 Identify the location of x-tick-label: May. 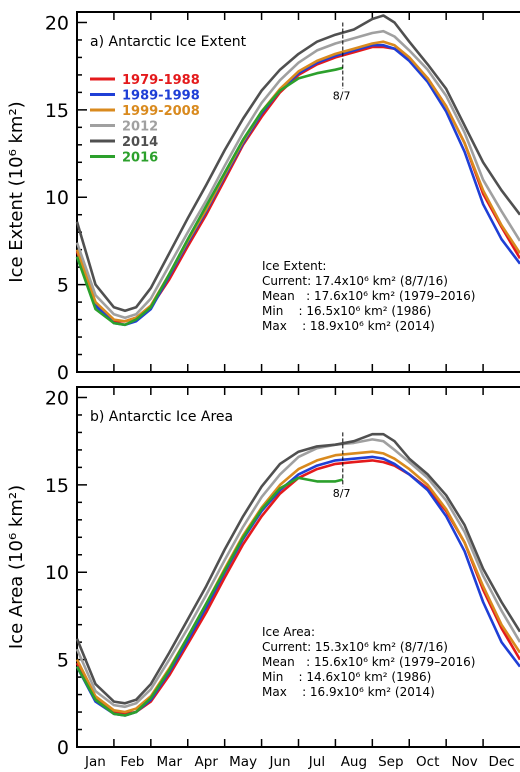
(243, 762).